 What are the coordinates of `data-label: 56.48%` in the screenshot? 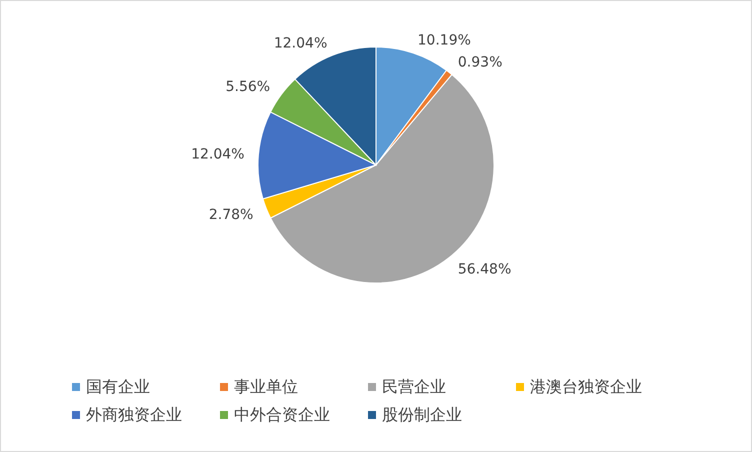 It's located at (485, 270).